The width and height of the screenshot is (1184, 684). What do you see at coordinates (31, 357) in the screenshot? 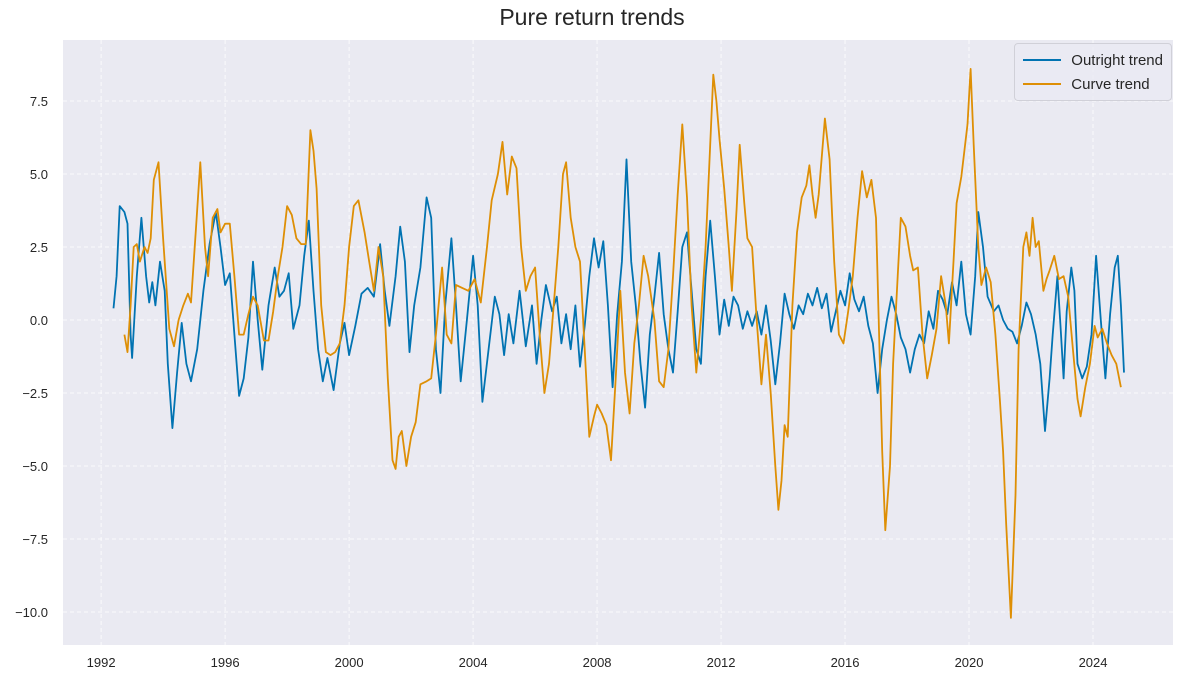
I see `y-axis: −10.0 −7.5 −5.0 −2.5 0.0 2.5 5.0 7.5` at bounding box center [31, 357].